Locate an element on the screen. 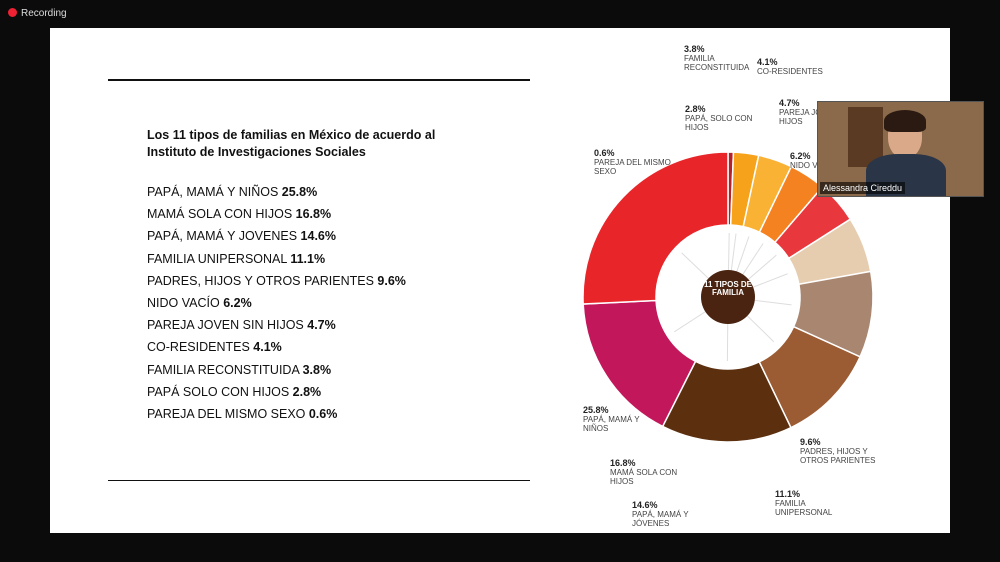 The width and height of the screenshot is (1000, 562). list-item: FAMILIA UNIPERSONAL 11.1% is located at coordinates (236, 259).